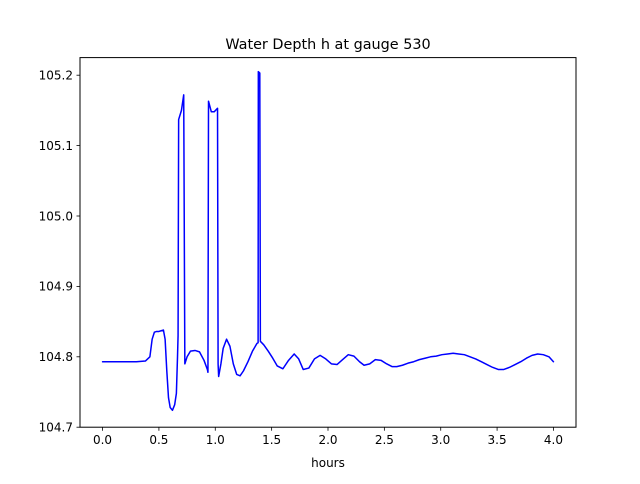  Describe the element at coordinates (56, 428) in the screenshot. I see `y-tick-label: 104.7` at that location.